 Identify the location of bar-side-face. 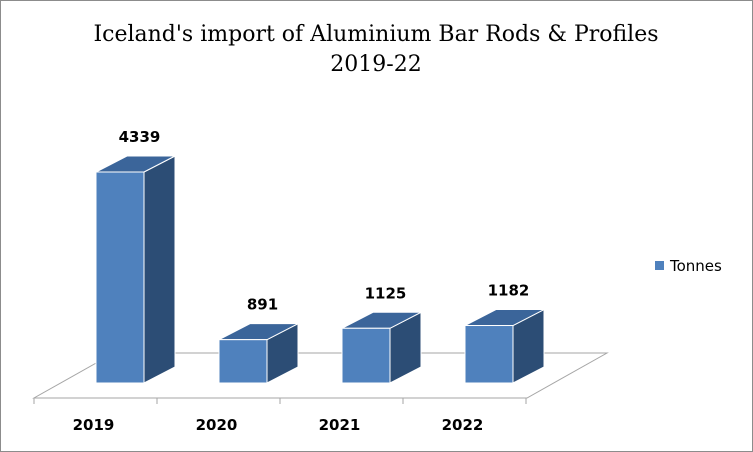
(159, 269).